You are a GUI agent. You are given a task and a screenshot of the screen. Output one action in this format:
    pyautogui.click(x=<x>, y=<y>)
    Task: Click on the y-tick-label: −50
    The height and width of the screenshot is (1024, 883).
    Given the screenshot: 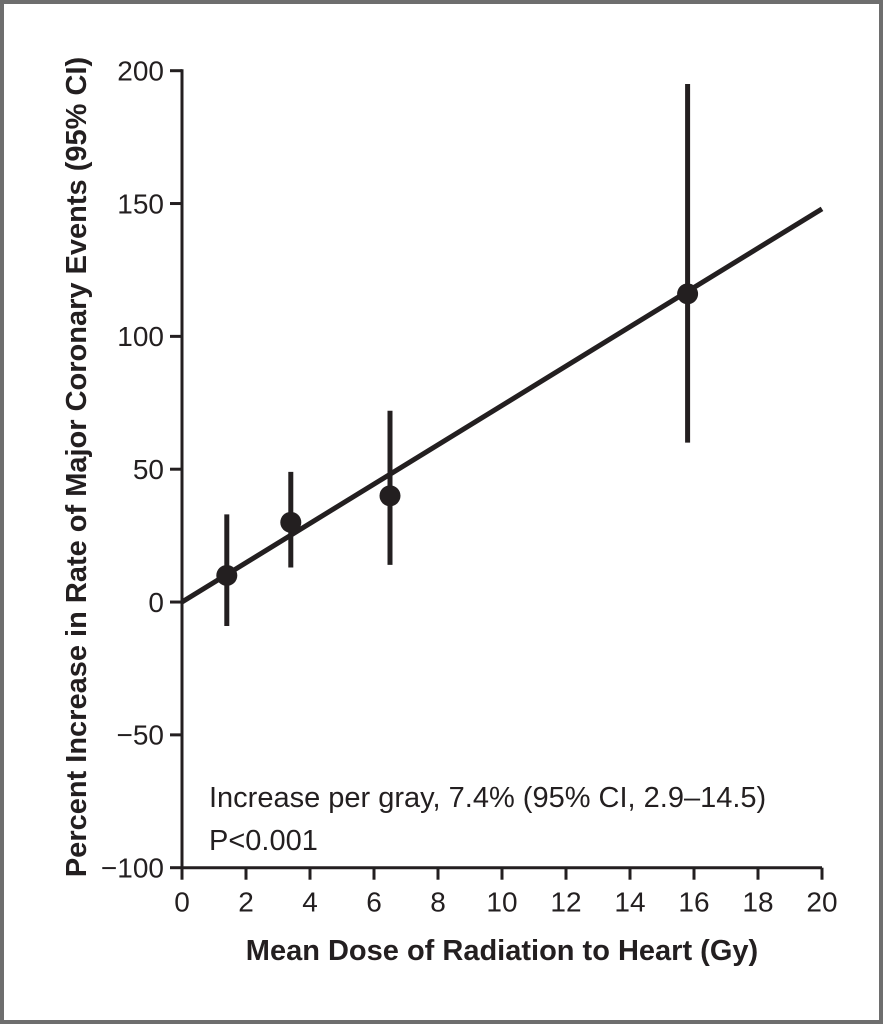 What is the action you would take?
    pyautogui.click(x=141, y=735)
    